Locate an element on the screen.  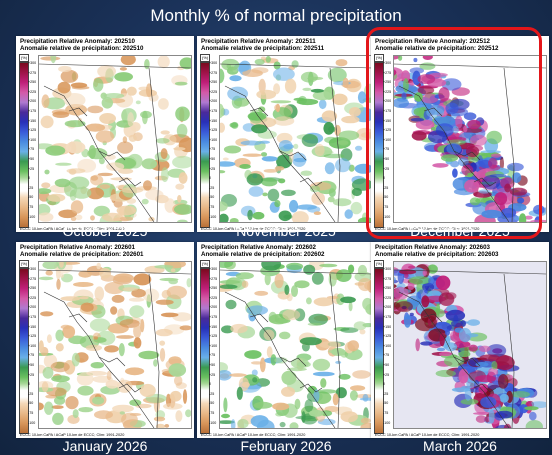
month-label: March 2026 is located at coordinates (460, 446).